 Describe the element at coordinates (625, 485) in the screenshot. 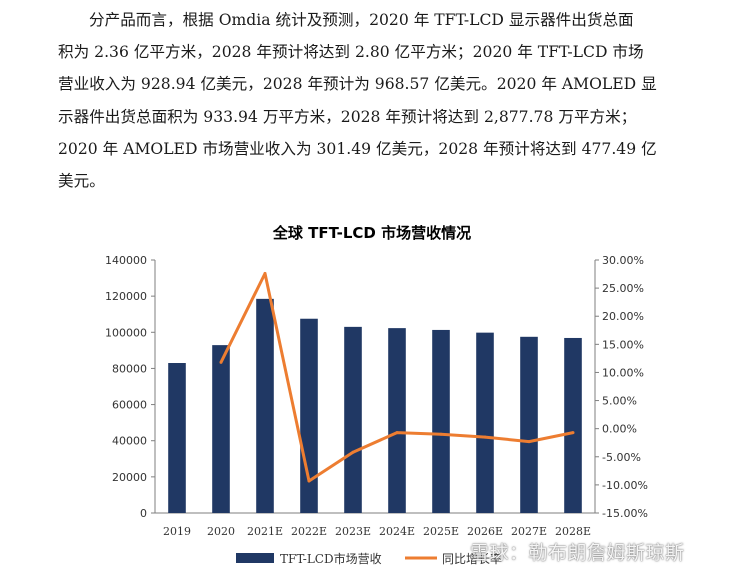

I see `right-tick-label: -10.00%` at that location.